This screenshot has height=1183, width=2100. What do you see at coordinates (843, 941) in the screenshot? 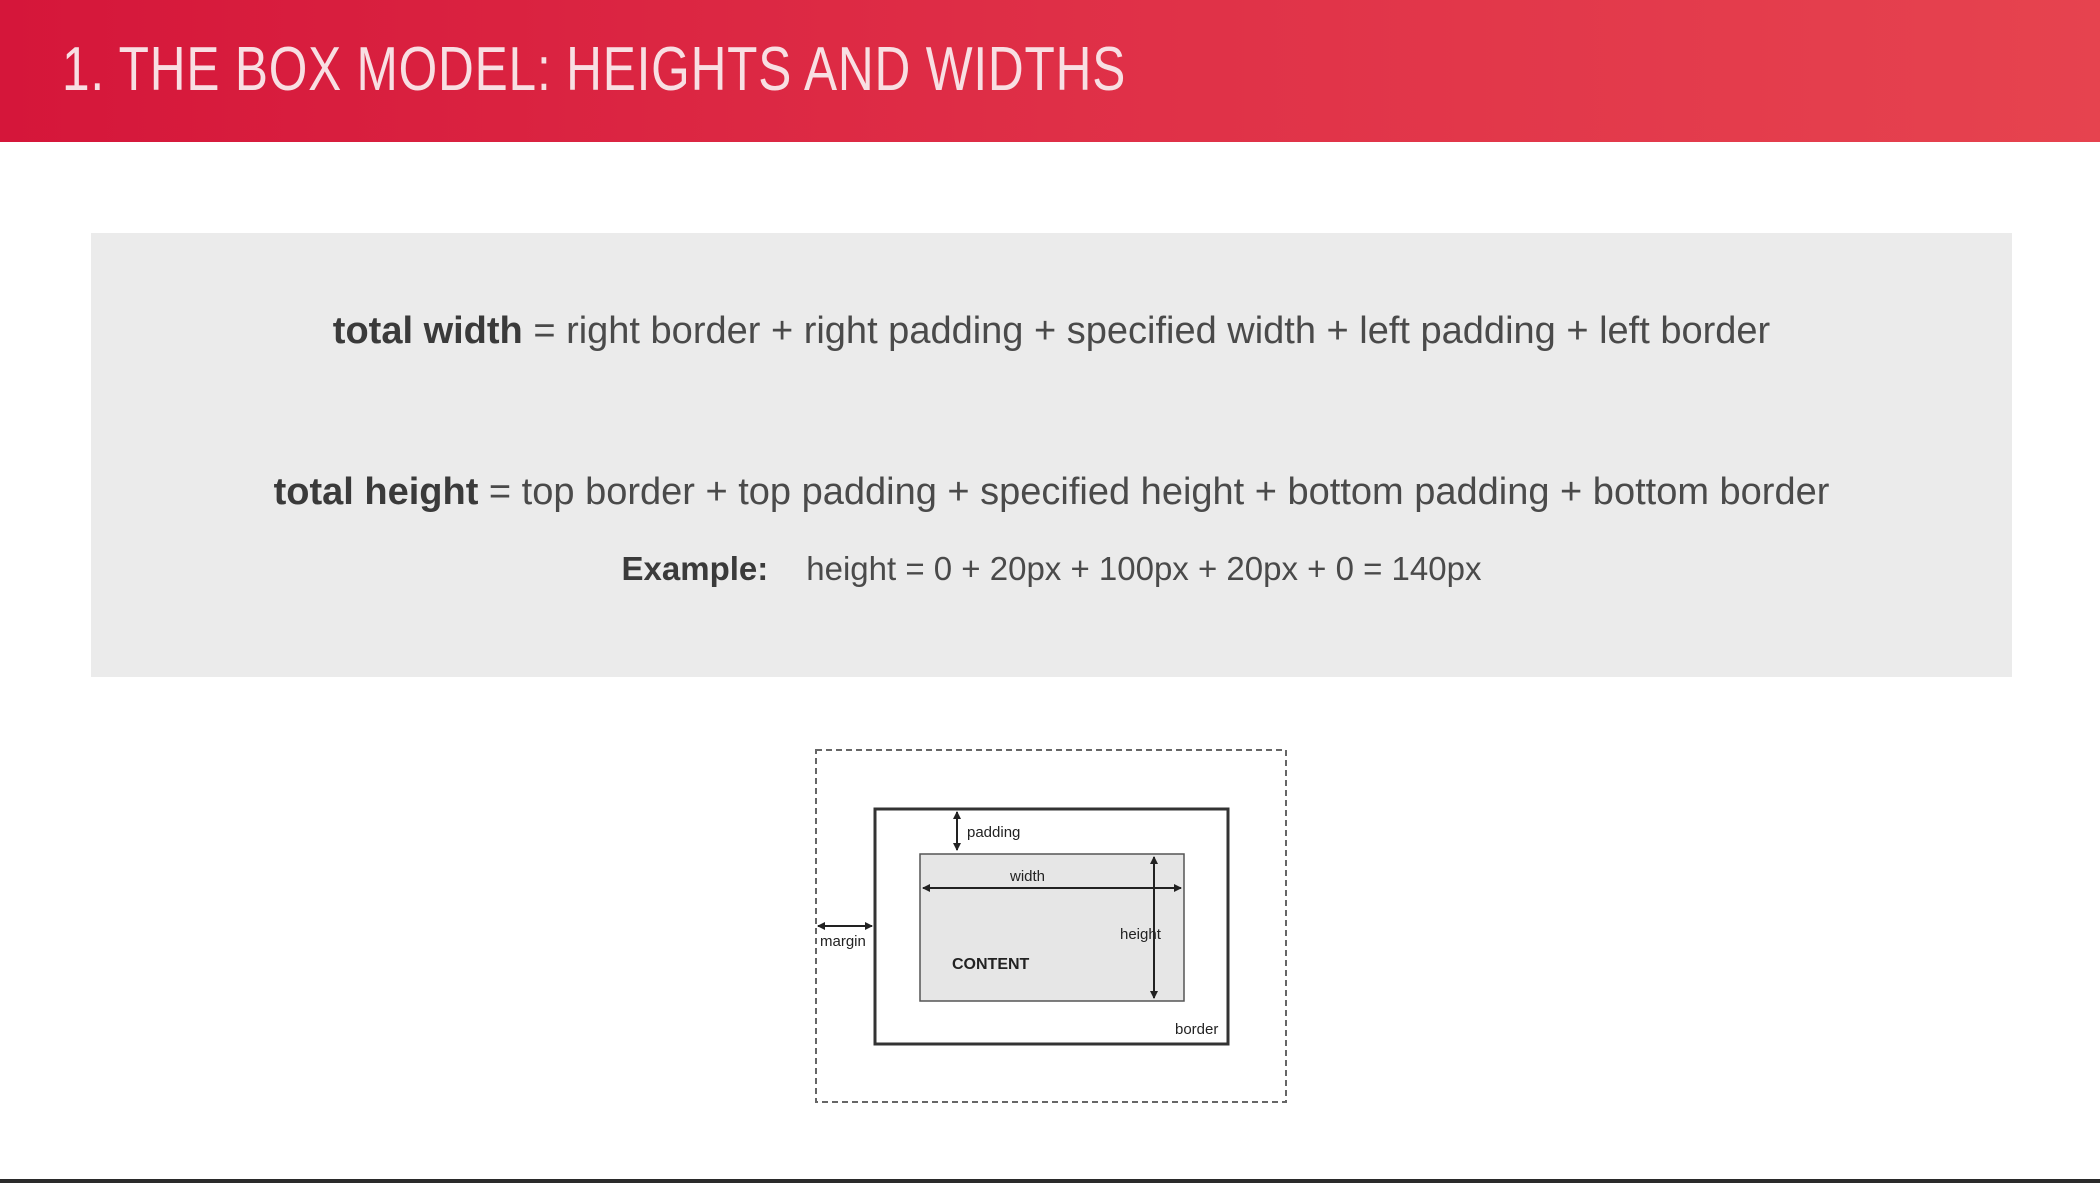
I see `margin-label: margin` at bounding box center [843, 941].